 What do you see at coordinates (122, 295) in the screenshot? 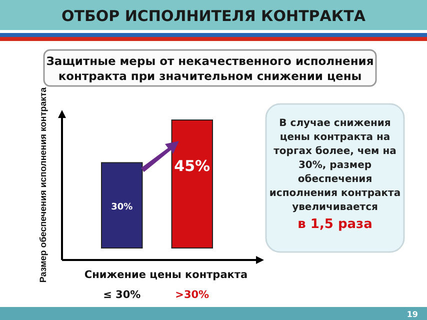
I see `x-tick-label: ≤ 30%` at bounding box center [122, 295].